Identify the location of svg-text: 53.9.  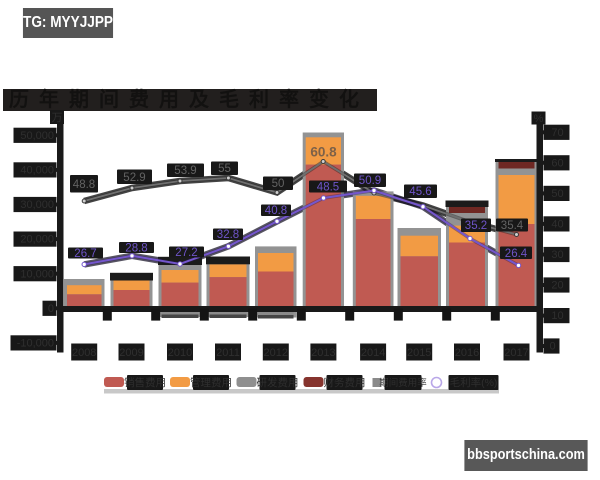
(185, 171).